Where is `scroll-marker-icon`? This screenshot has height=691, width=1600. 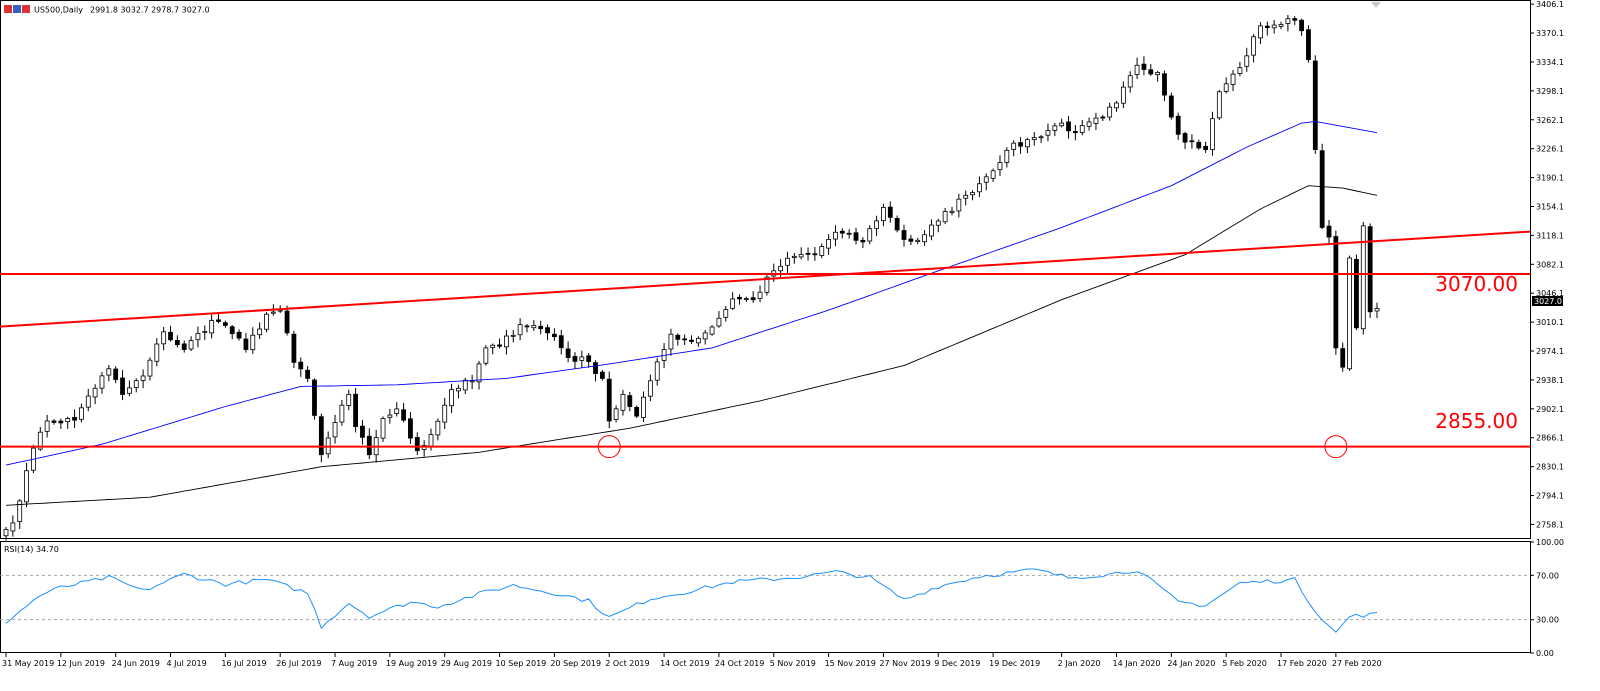
scroll-marker-icon is located at coordinates (1376, 5).